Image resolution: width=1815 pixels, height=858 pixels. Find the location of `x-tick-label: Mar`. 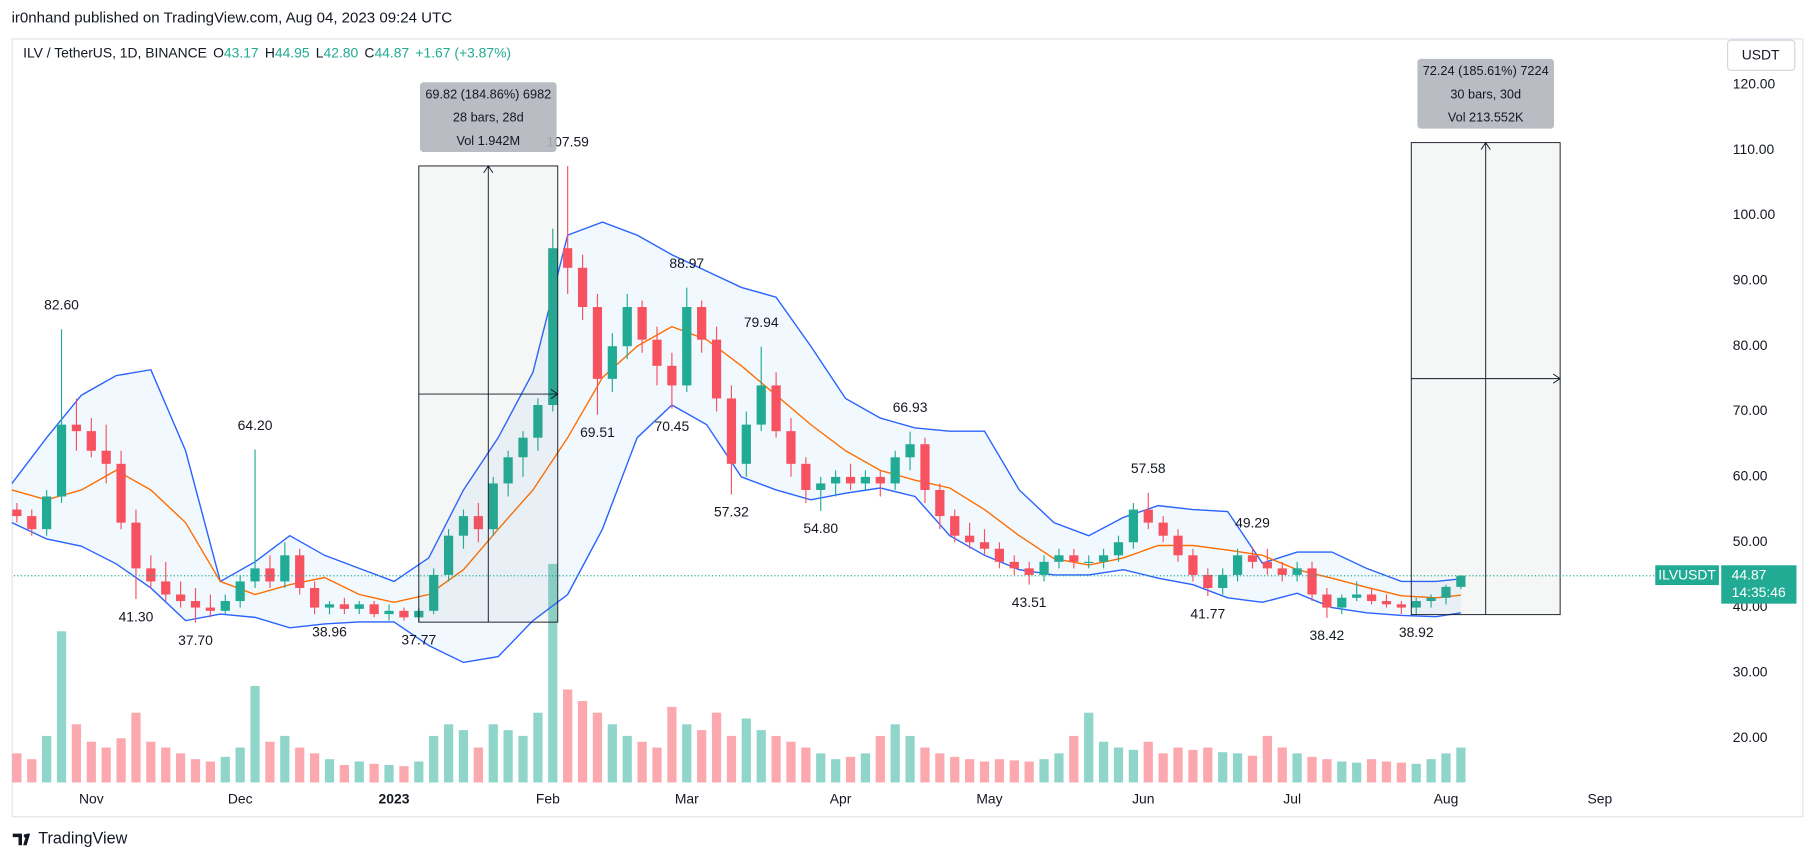

x-tick-label: Mar is located at coordinates (687, 799).